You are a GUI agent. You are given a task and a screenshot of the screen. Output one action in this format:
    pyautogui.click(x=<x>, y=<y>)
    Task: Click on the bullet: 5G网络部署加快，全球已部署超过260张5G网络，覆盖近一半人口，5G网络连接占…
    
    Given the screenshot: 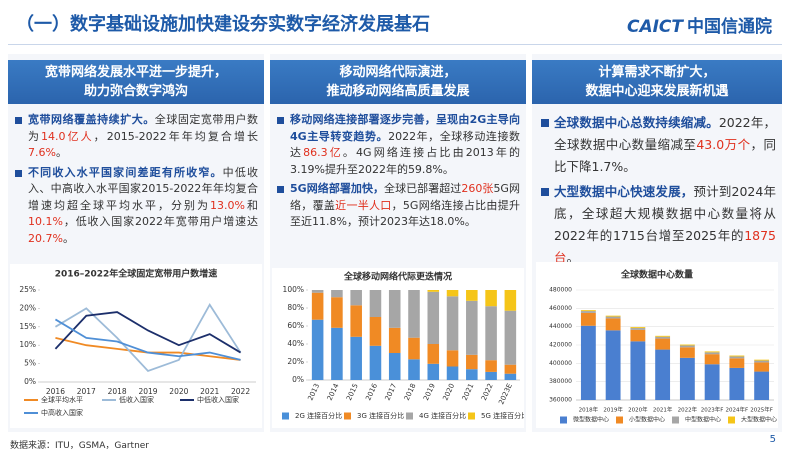 What is the action you would take?
    pyautogui.click(x=398, y=206)
    